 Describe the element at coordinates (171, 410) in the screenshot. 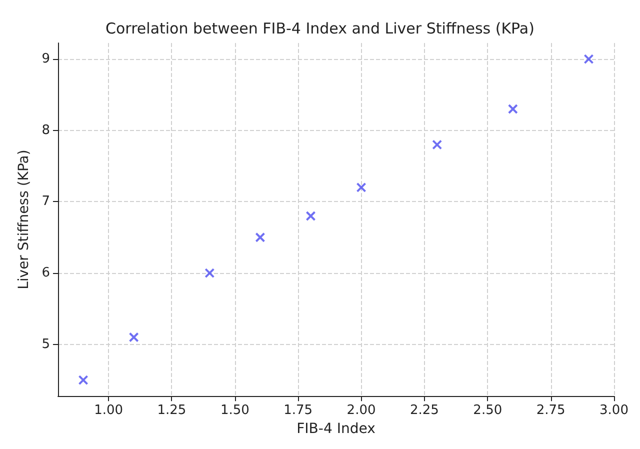

I see `x-tick-label: 1.25` at that location.